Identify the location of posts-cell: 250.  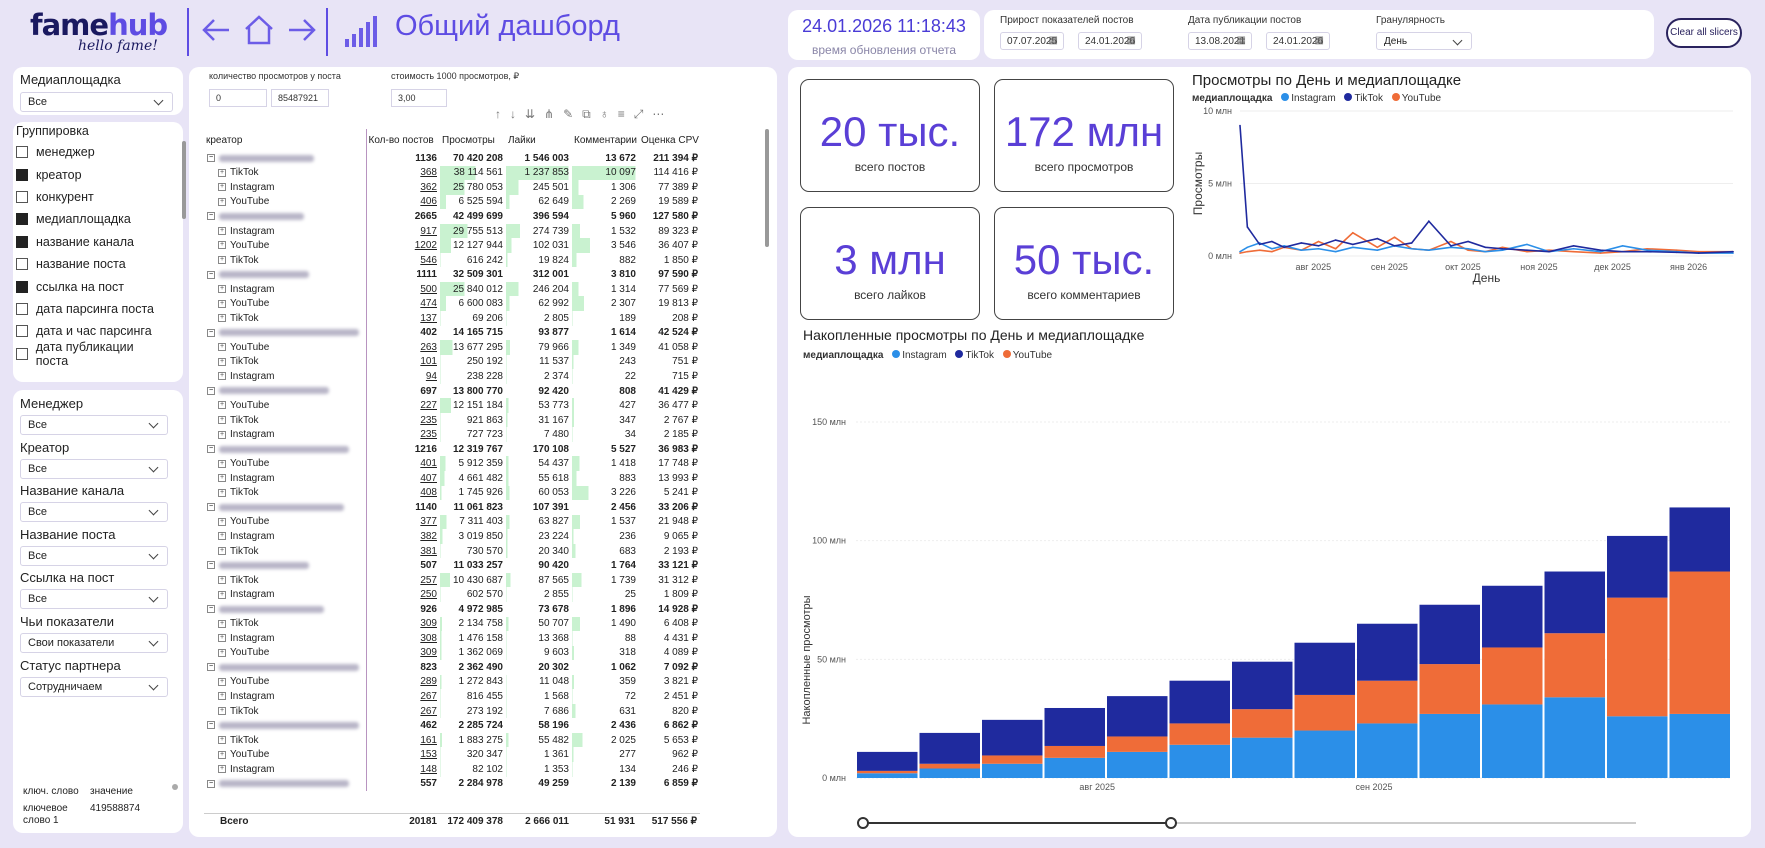
(428, 595).